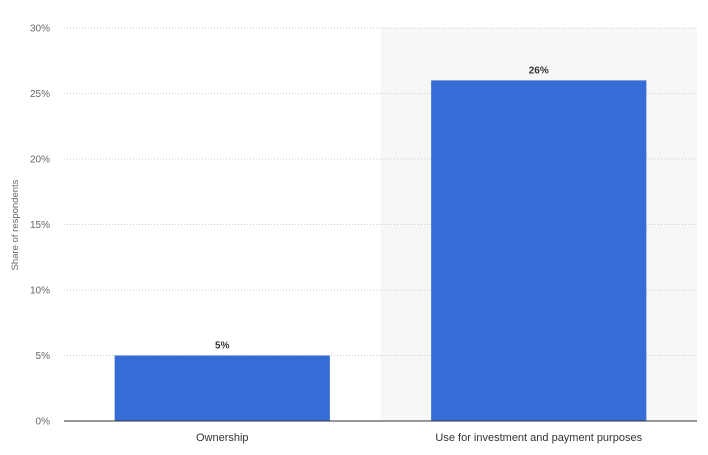 The width and height of the screenshot is (708, 455). I want to click on y-tick-label: 25%, so click(40, 94).